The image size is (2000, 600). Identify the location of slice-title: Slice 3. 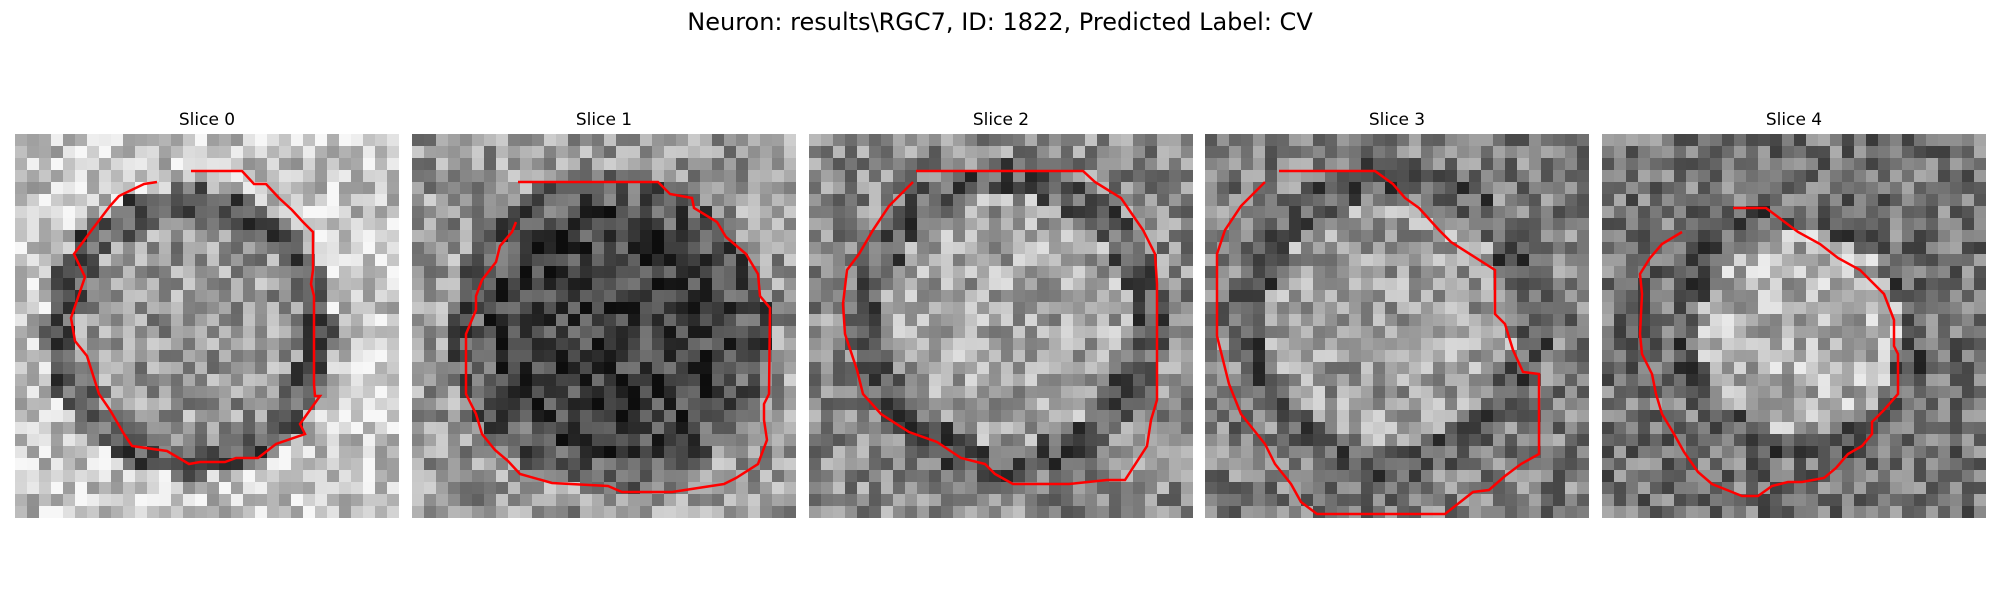
(1397, 120).